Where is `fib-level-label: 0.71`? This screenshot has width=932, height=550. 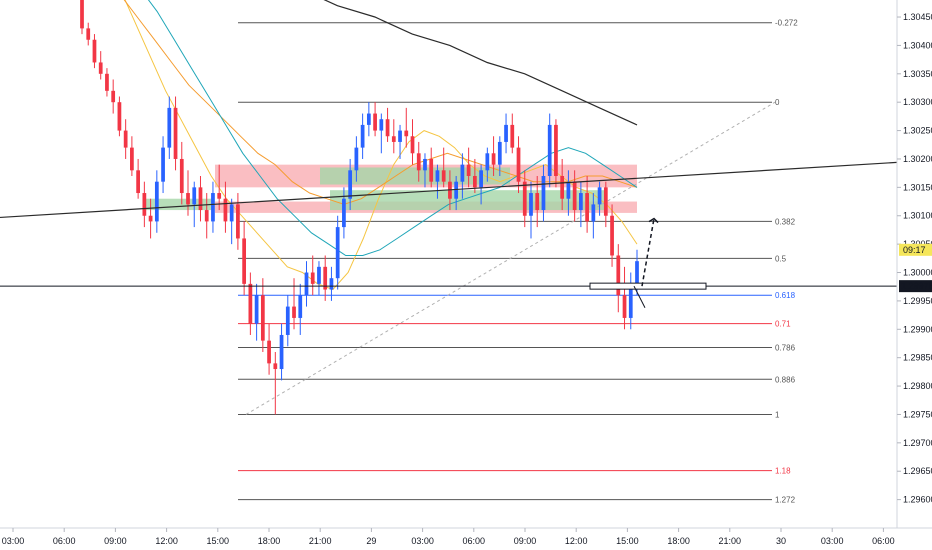 fib-level-label: 0.71 is located at coordinates (783, 324).